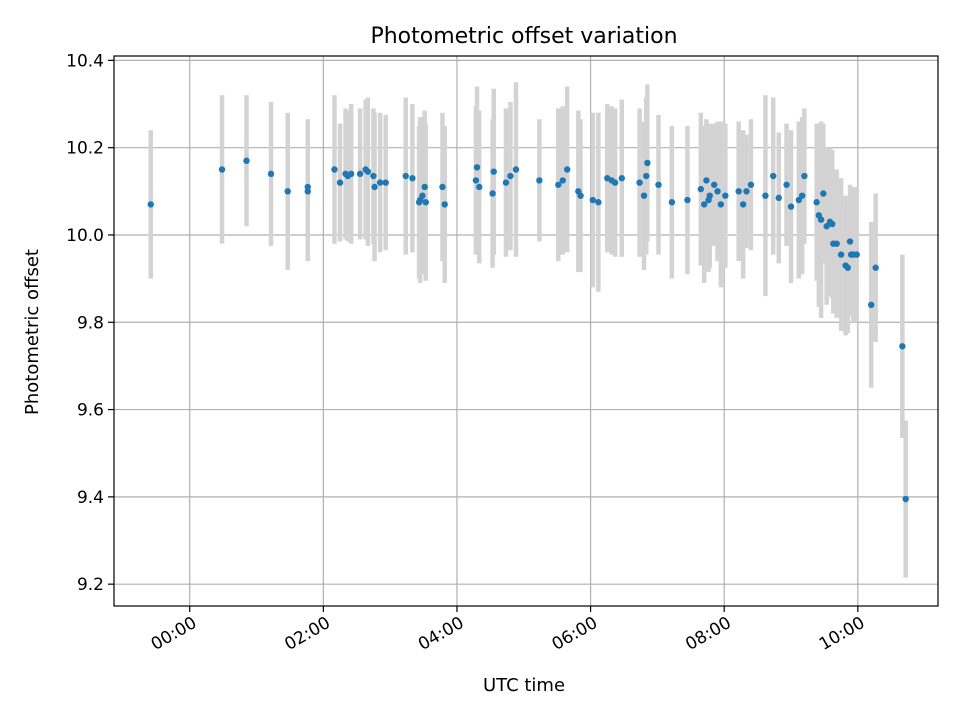 Image resolution: width=960 pixels, height=720 pixels. I want to click on y-tick-label: 10.4, so click(85, 61).